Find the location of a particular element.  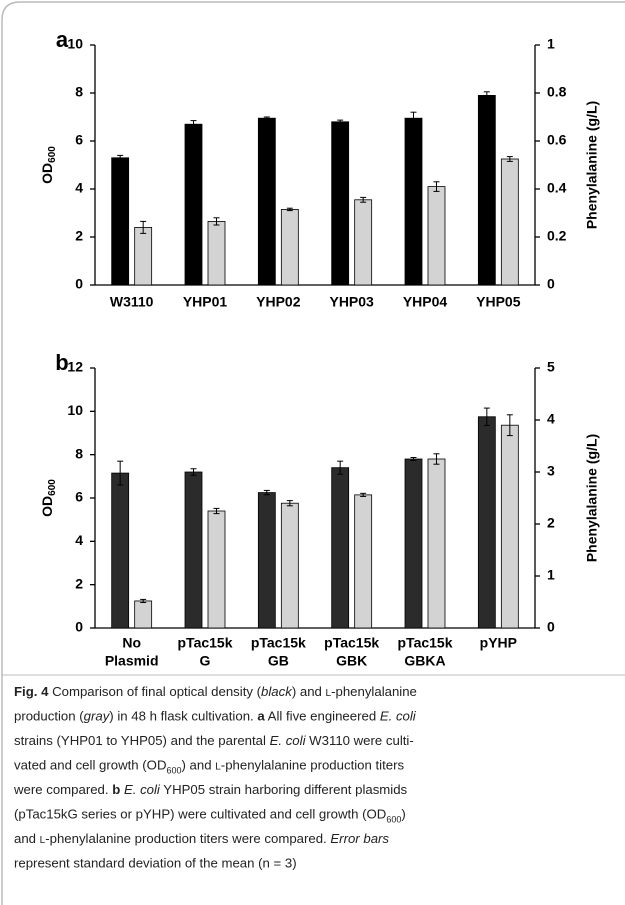

y2-tick-label: 3 is located at coordinates (551, 471).